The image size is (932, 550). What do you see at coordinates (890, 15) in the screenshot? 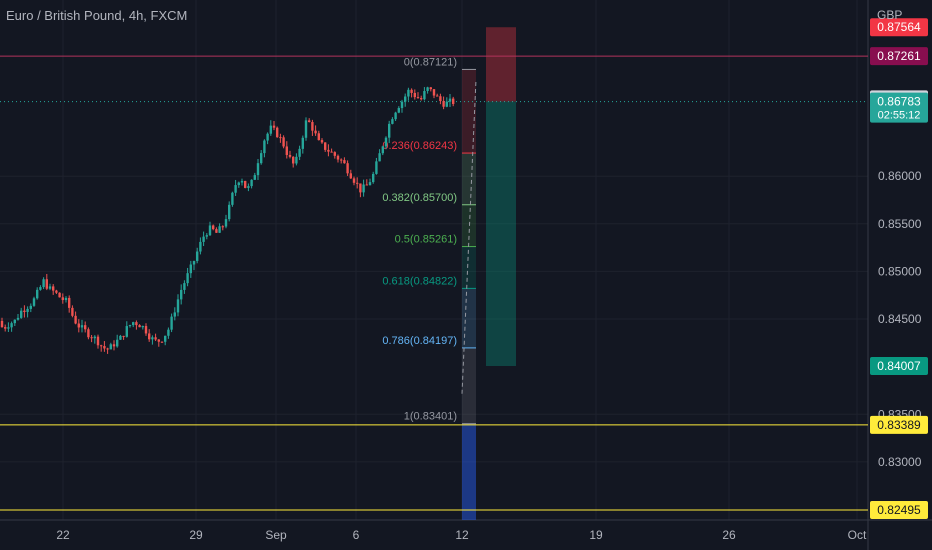
I see `currency-label: GBP` at bounding box center [890, 15].